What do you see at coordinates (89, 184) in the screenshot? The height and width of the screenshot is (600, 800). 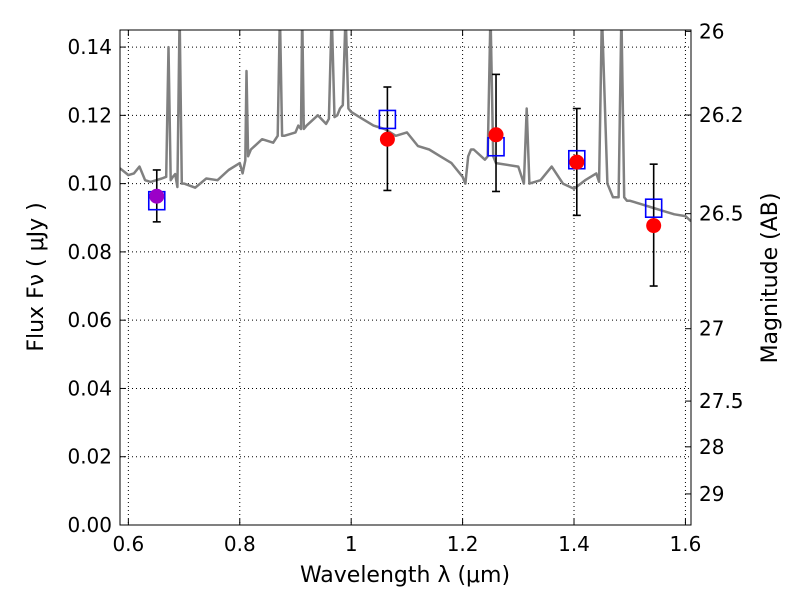 I see `y-tick-label: 0.10` at bounding box center [89, 184].